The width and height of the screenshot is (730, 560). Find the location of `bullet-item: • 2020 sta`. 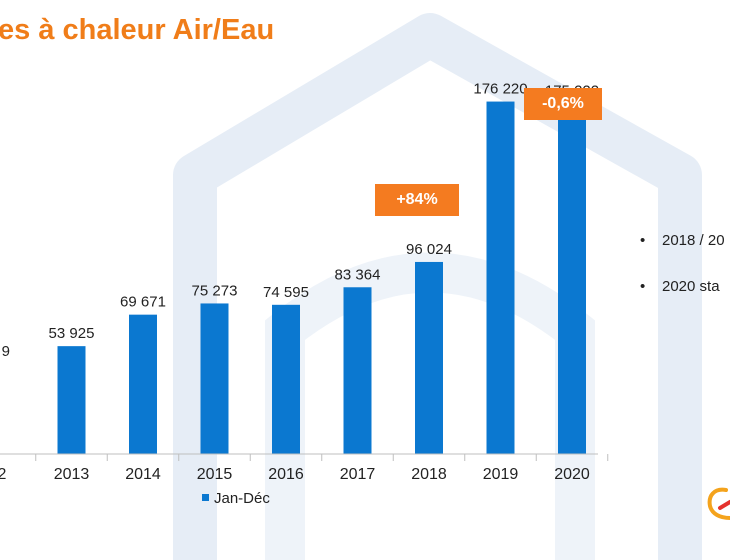

bullet-item: • 2020 sta is located at coordinates (680, 286).